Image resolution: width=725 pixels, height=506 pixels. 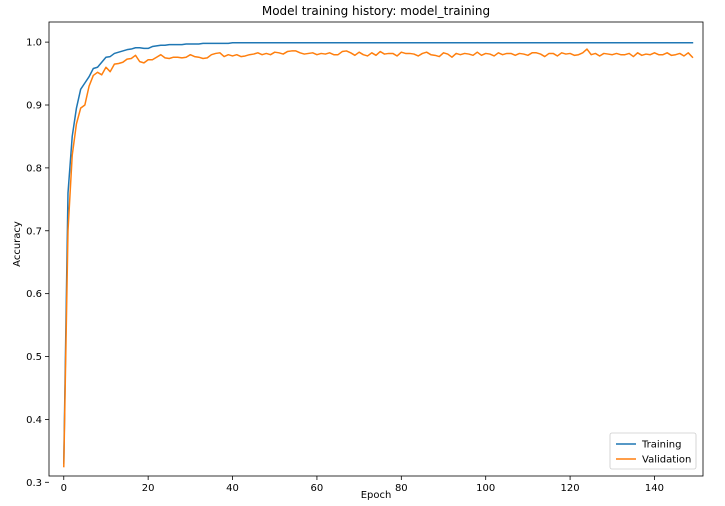 What do you see at coordinates (34, 357) in the screenshot?
I see `y-tick-label: 0.5` at bounding box center [34, 357].